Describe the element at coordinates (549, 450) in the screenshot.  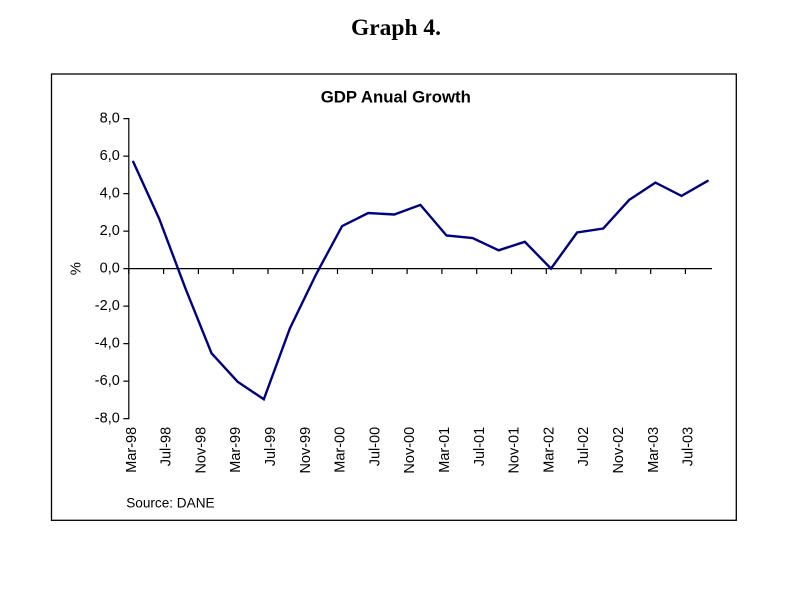
I see `svg-text: Mar-02` at that location.